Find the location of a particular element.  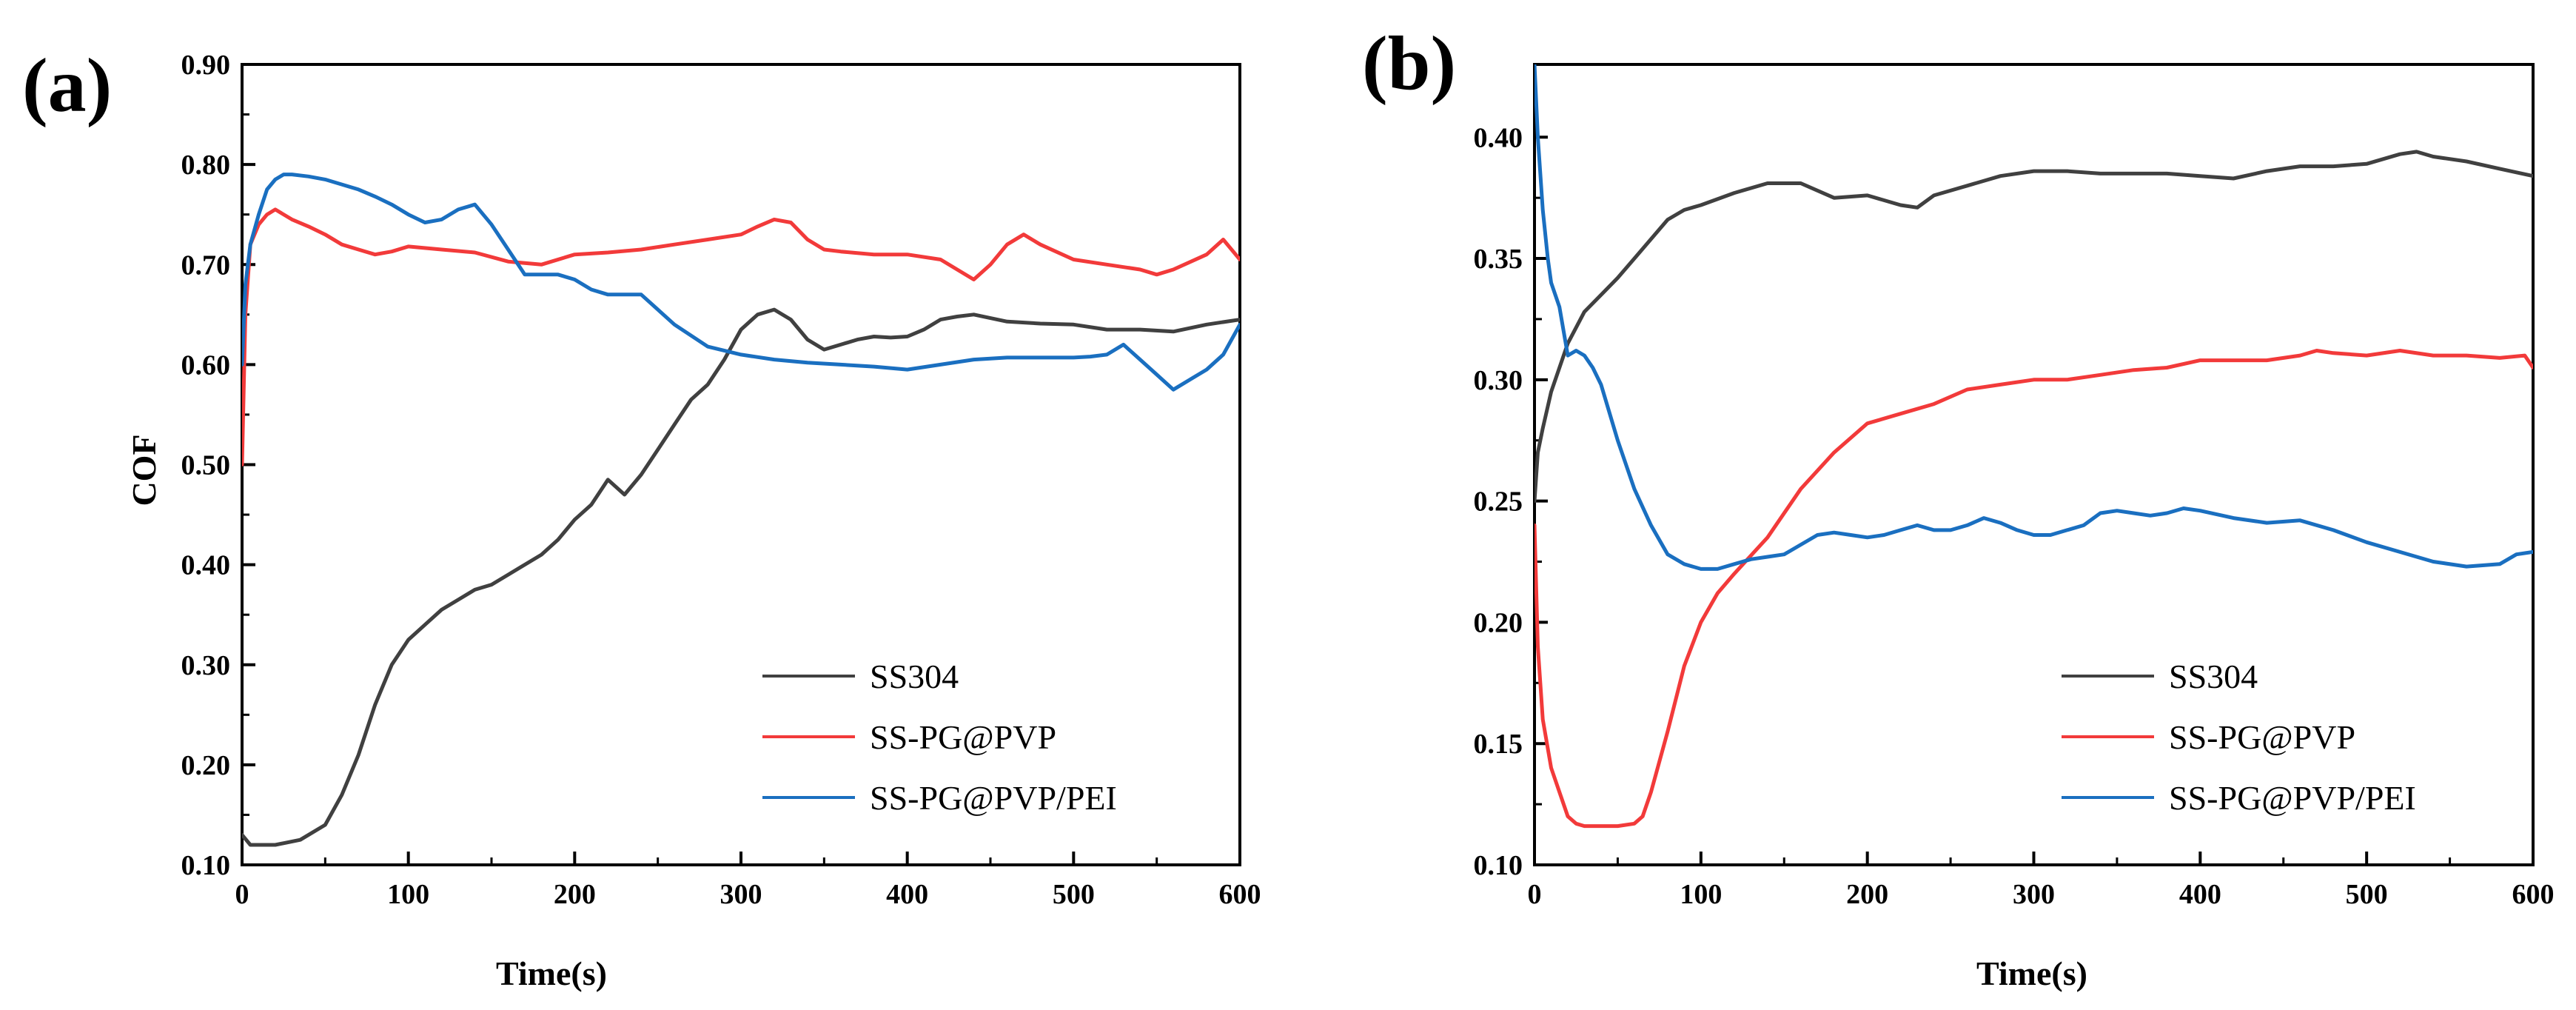

y-tick-label: 0.35 is located at coordinates (1498, 260).